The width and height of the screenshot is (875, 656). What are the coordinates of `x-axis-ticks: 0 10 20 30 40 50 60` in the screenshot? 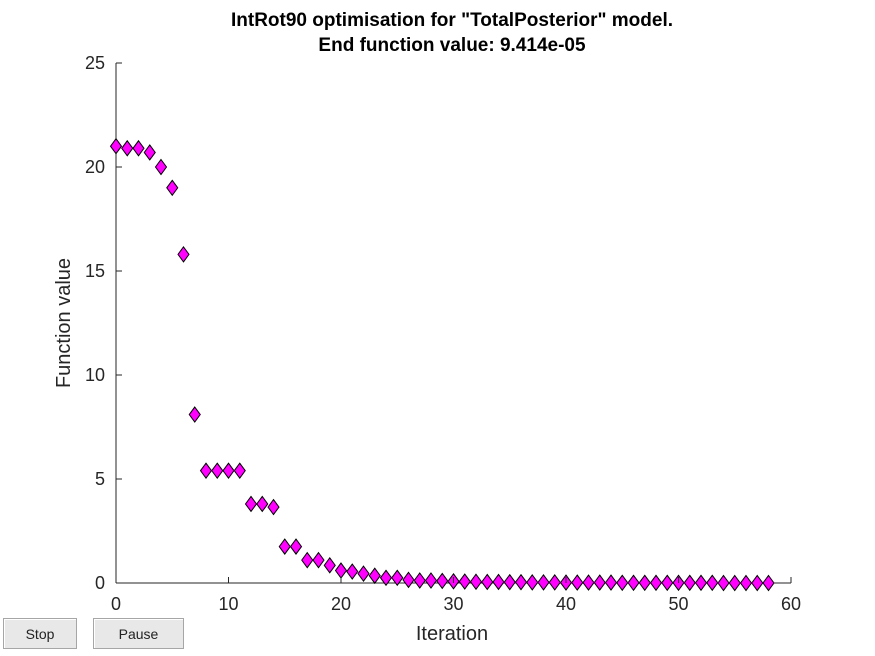 It's located at (456, 595).